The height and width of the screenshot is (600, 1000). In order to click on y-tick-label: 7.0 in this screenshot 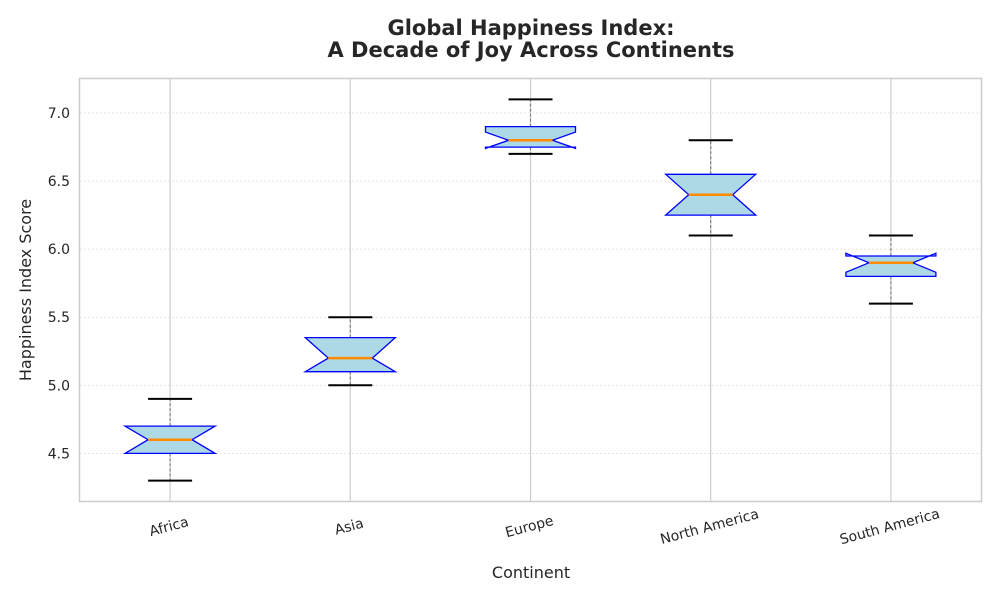, I will do `click(59, 114)`.